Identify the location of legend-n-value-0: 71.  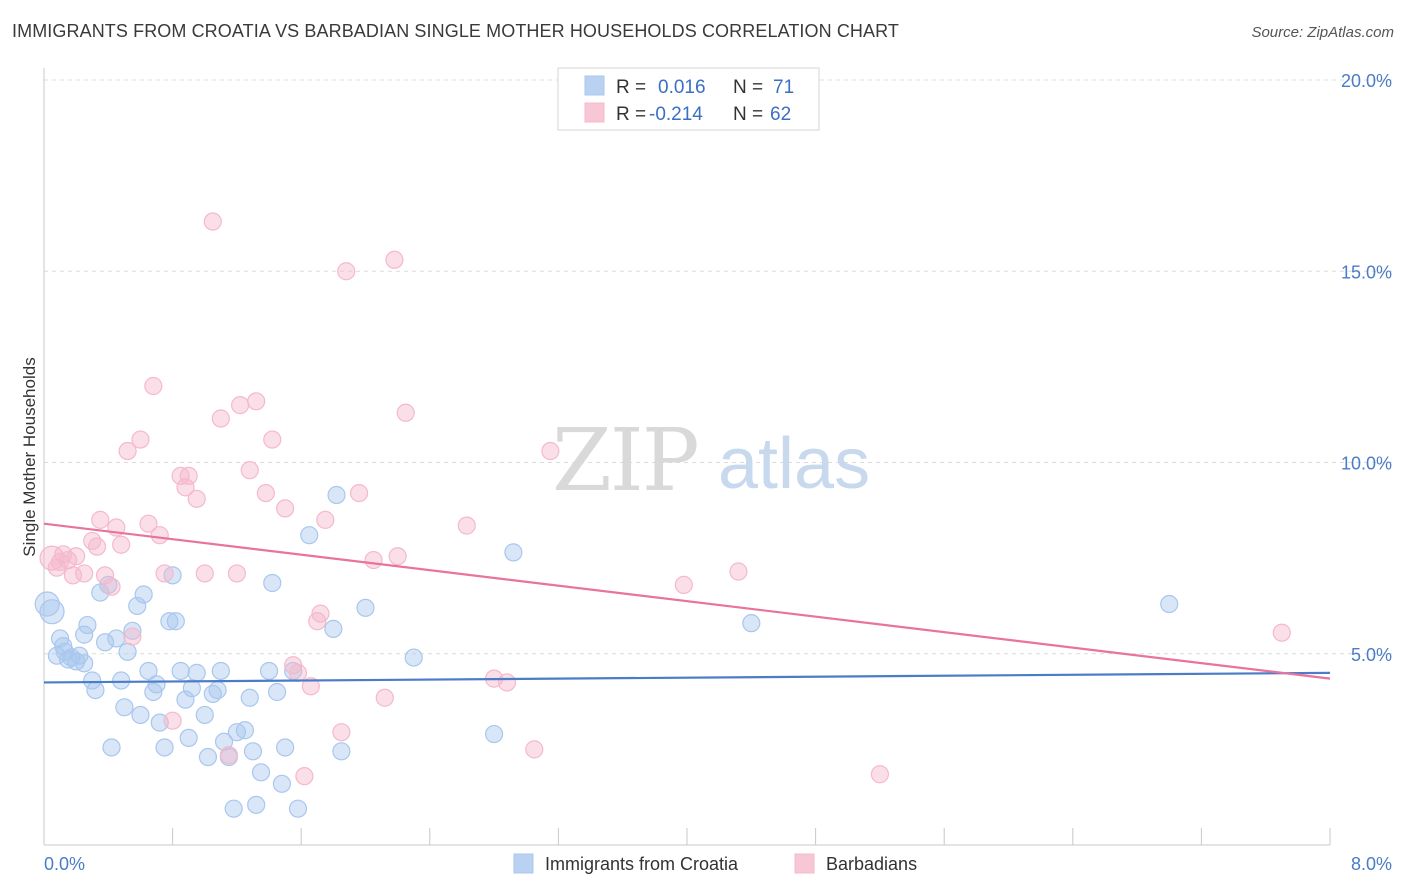
(783, 87).